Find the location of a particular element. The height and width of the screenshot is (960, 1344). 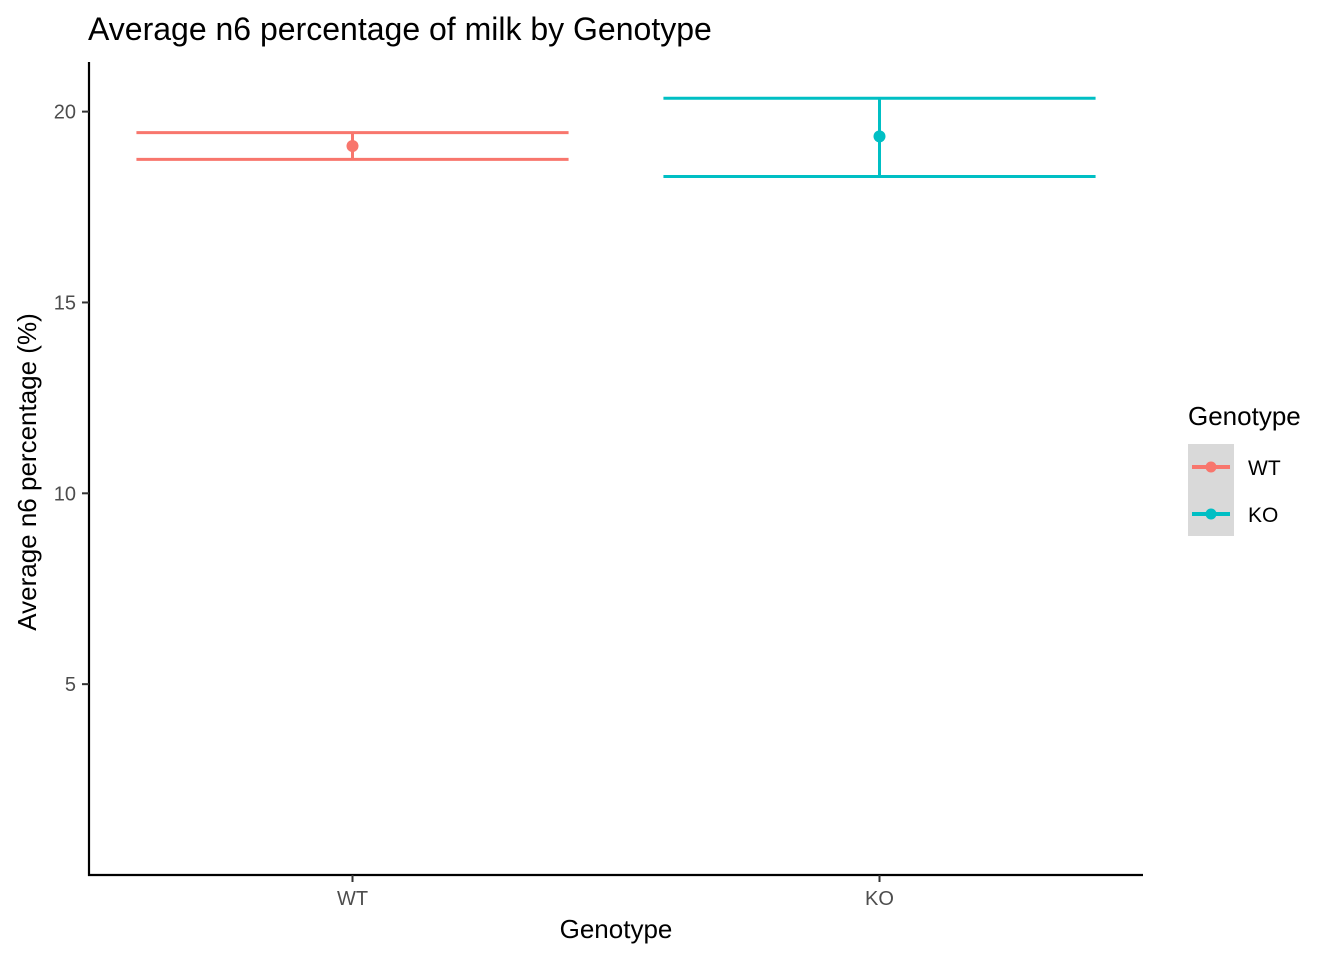

legend-key-background is located at coordinates (1211, 490).